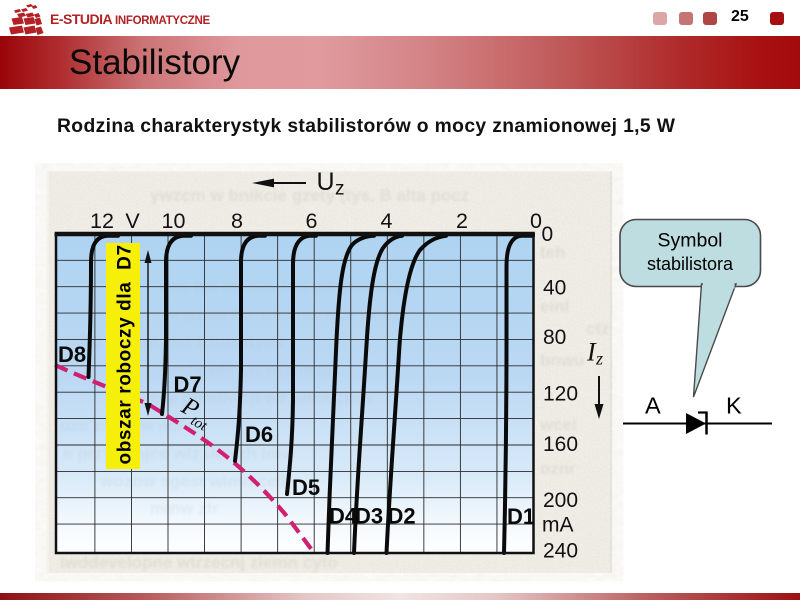 The width and height of the screenshot is (800, 600). What do you see at coordinates (521, 516) in the screenshot?
I see `svg-text: D1` at bounding box center [521, 516].